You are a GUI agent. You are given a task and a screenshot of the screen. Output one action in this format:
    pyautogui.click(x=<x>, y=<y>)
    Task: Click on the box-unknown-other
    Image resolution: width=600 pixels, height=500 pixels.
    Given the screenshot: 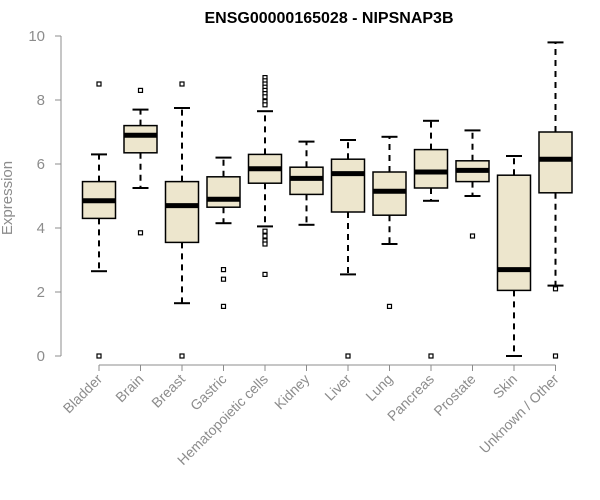 What is the action you would take?
    pyautogui.click(x=555, y=200)
    